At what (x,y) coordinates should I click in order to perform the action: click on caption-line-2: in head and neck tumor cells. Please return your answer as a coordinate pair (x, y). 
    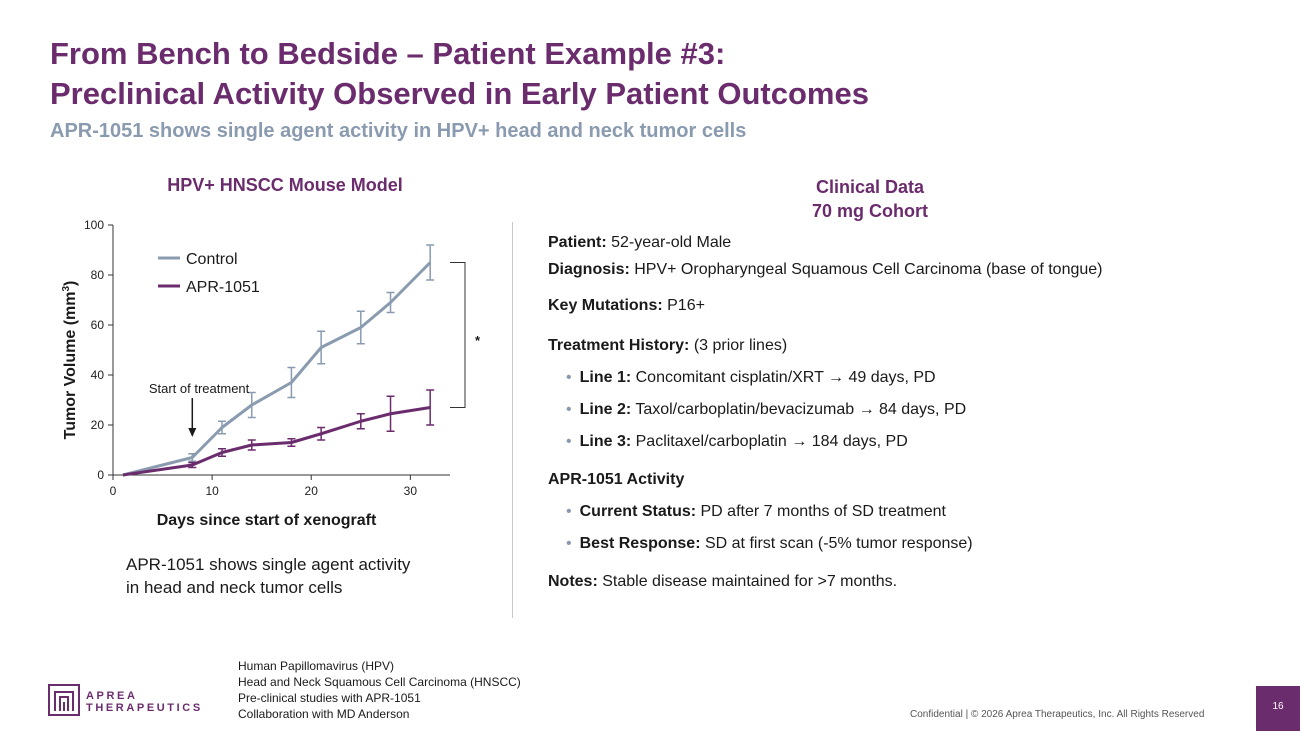
    Looking at the image, I should click on (234, 587).